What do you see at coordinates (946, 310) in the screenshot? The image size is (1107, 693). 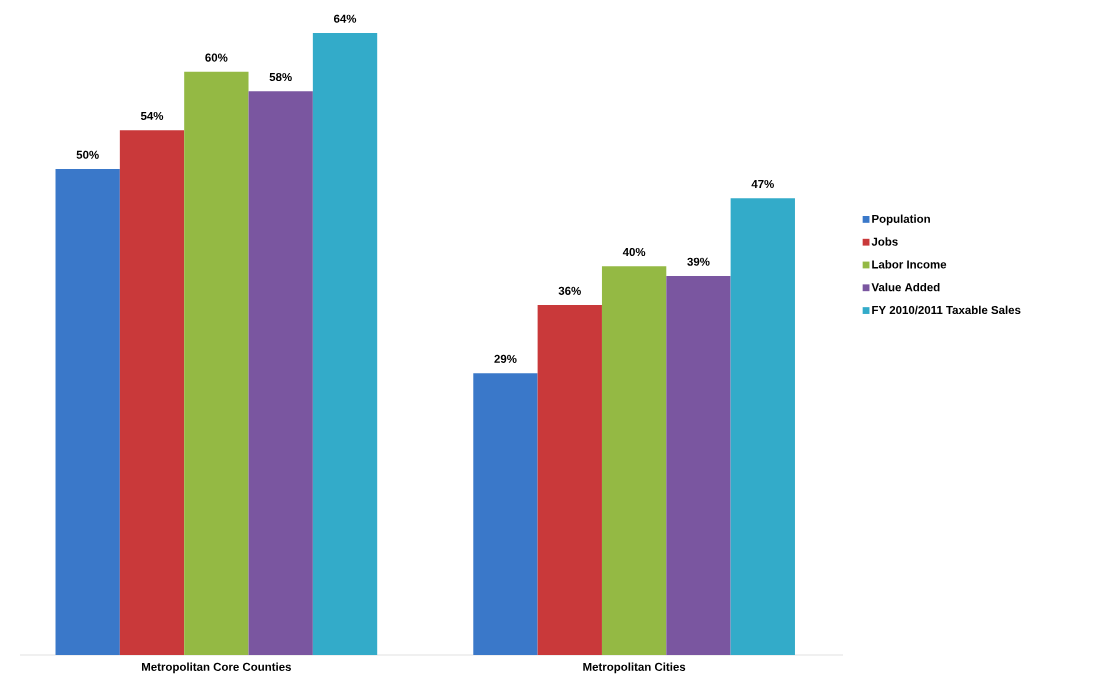 I see `legend-label: FY 2010/2011 Taxable Sales` at bounding box center [946, 310].